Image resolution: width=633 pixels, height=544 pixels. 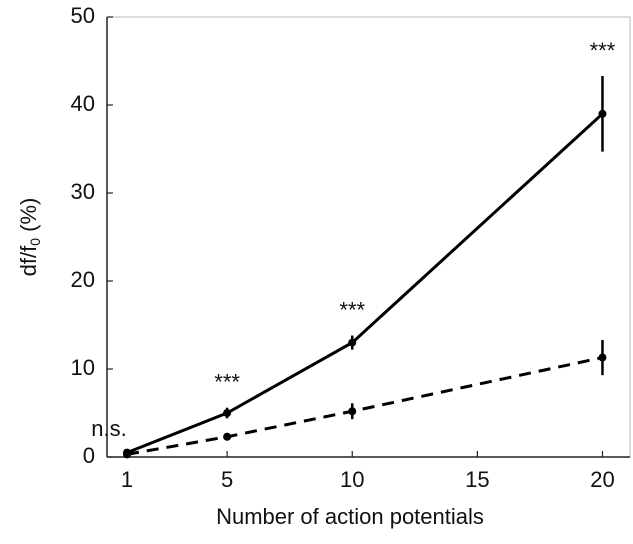 What do you see at coordinates (35, 242) in the screenshot?
I see `y-label-subscript: 0` at bounding box center [35, 242].